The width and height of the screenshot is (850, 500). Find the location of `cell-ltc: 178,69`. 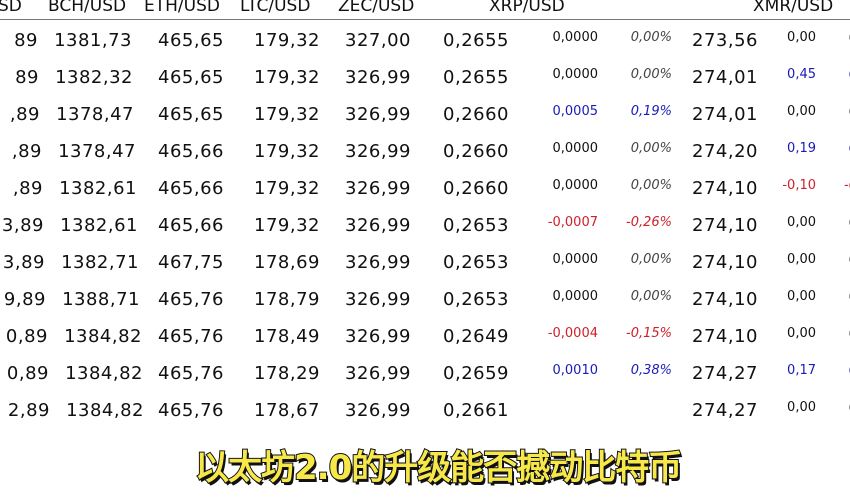

cell-ltc: 178,69 is located at coordinates (287, 262).